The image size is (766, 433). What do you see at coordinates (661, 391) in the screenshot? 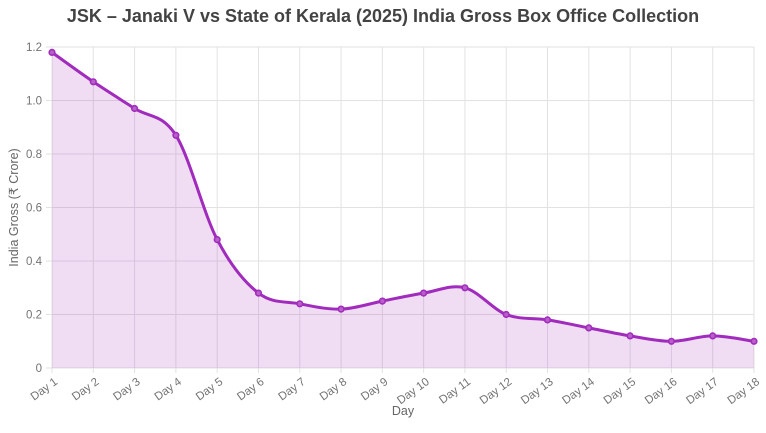
I see `x-tick-label: Day 16` at bounding box center [661, 391].